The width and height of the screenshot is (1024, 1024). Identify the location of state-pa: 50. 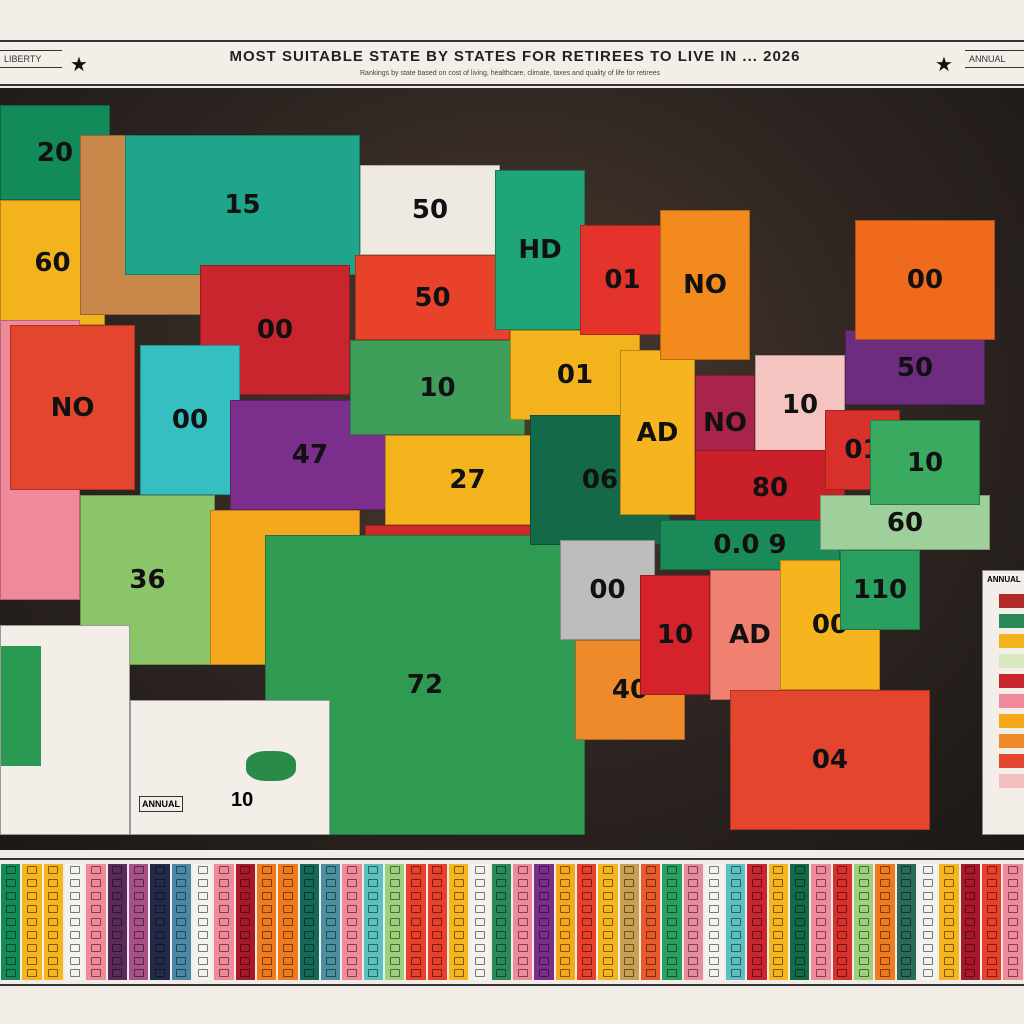
(915, 367).